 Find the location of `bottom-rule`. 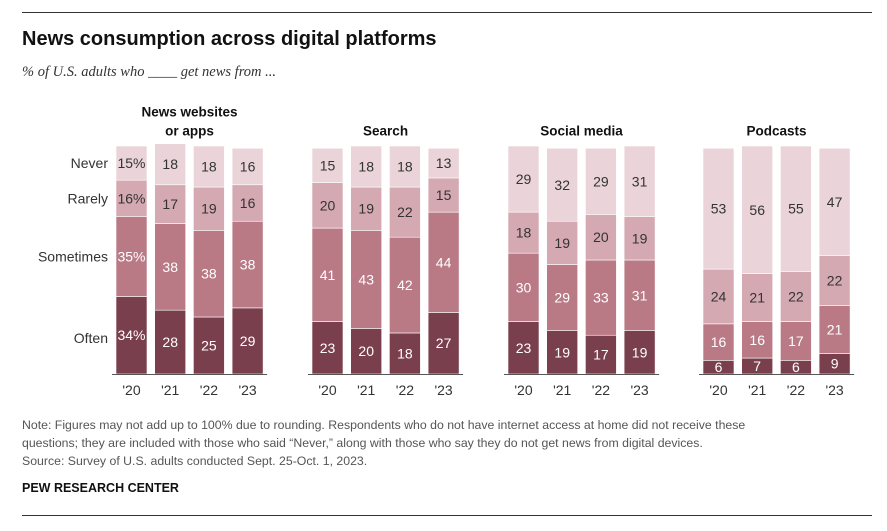

bottom-rule is located at coordinates (447, 515).